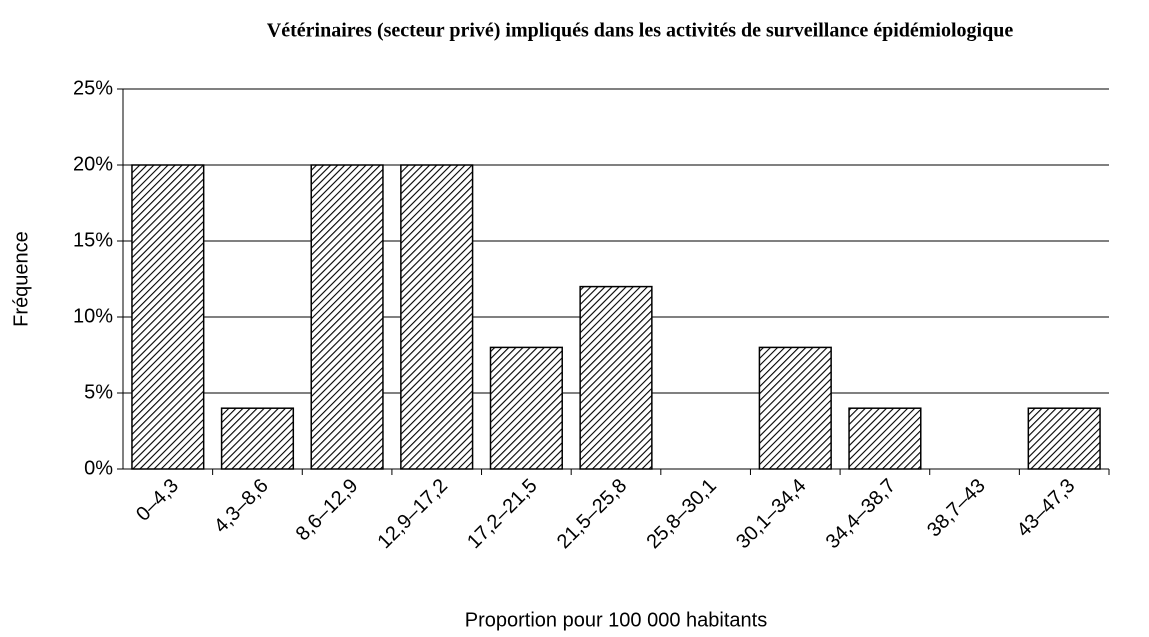 This screenshot has height=637, width=1149. What do you see at coordinates (327, 510) in the screenshot?
I see `x-tick-label: 8,6–12,9` at bounding box center [327, 510].